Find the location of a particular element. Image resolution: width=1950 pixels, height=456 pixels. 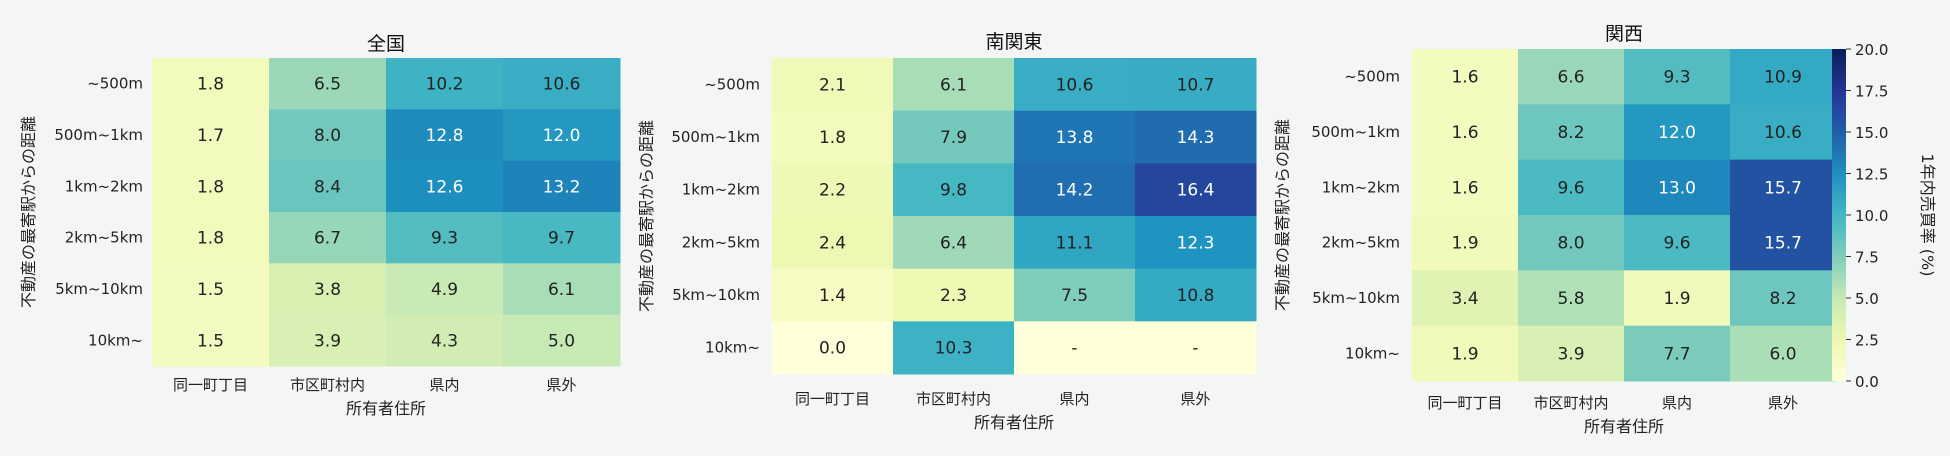

cell-value-label: 12.3 is located at coordinates (1196, 243).